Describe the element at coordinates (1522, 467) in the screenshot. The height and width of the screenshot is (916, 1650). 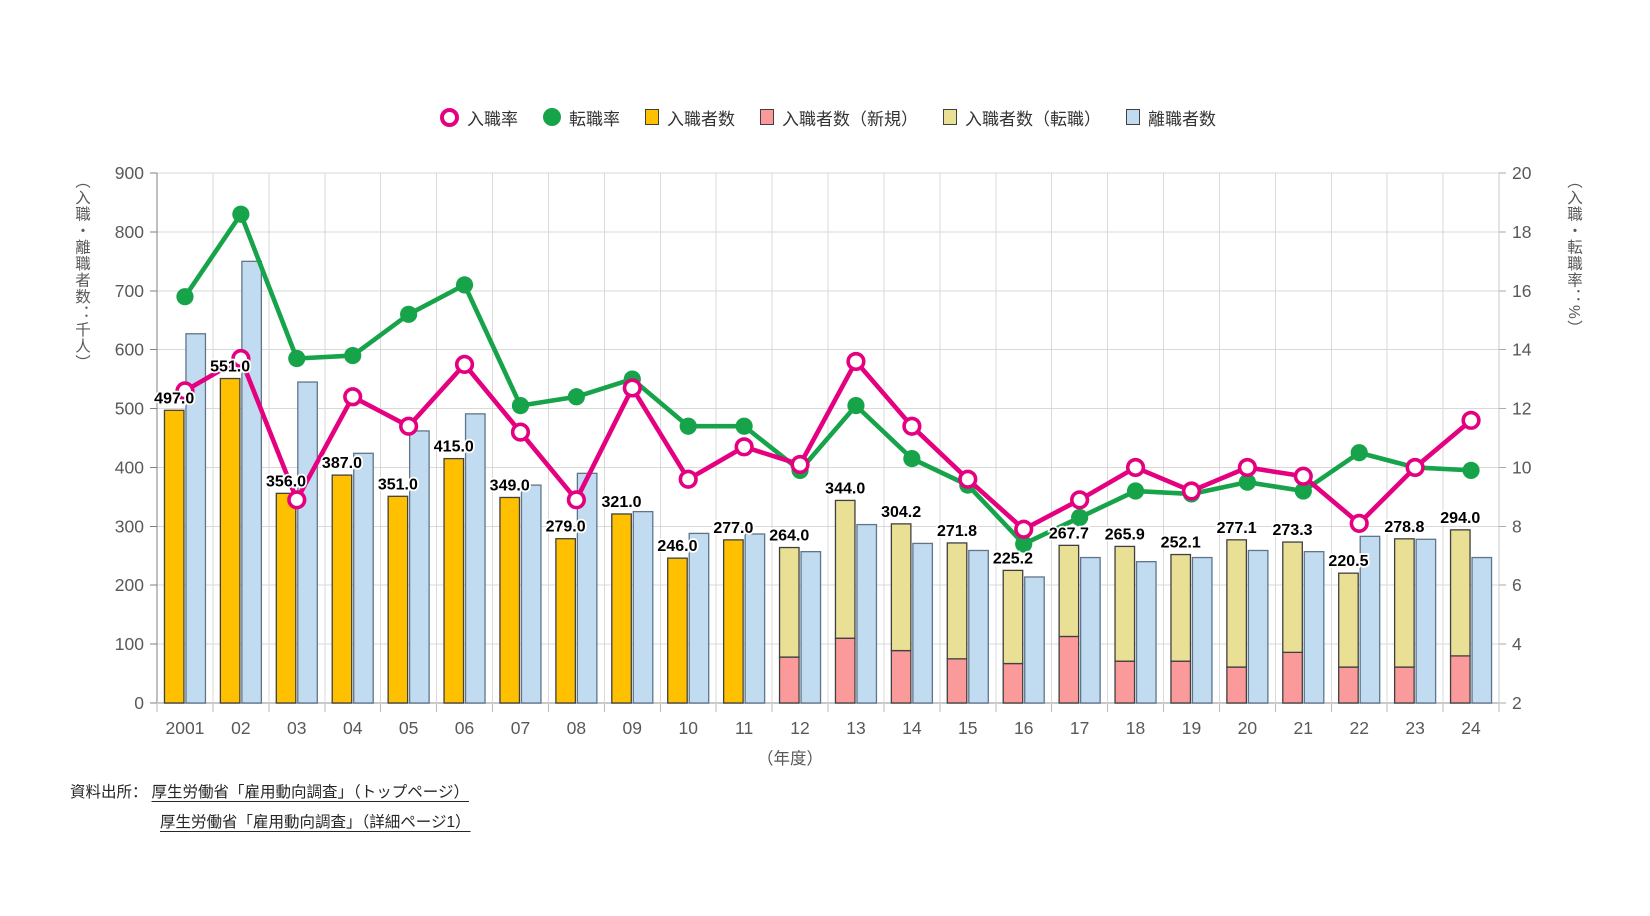
I see `right-tick-label: 10` at that location.